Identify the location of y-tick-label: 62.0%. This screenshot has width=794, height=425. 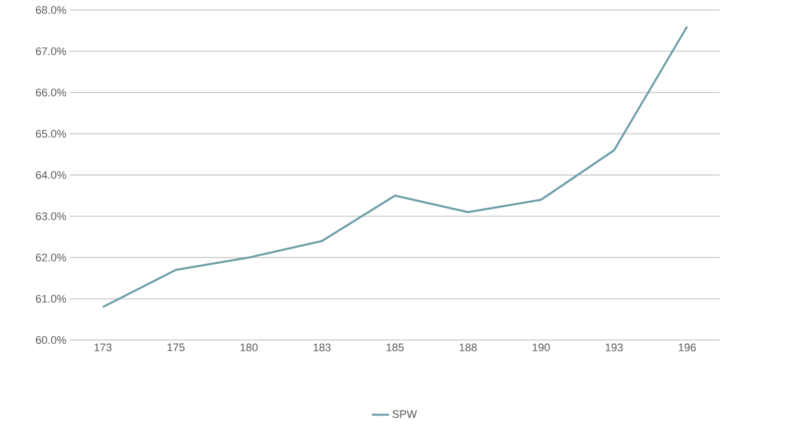
(51, 258).